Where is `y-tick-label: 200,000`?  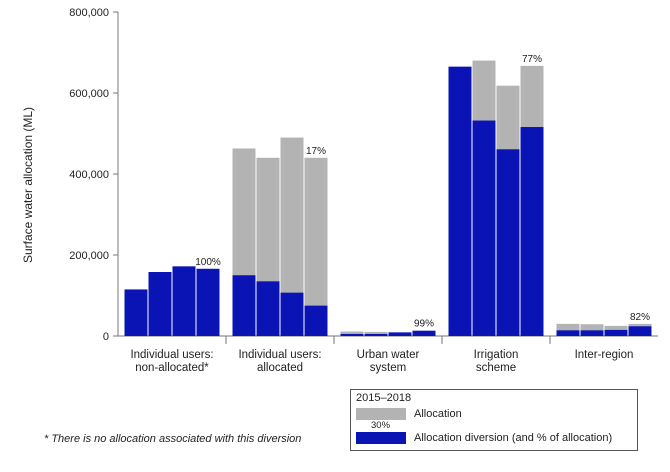
y-tick-label: 200,000 is located at coordinates (89, 256).